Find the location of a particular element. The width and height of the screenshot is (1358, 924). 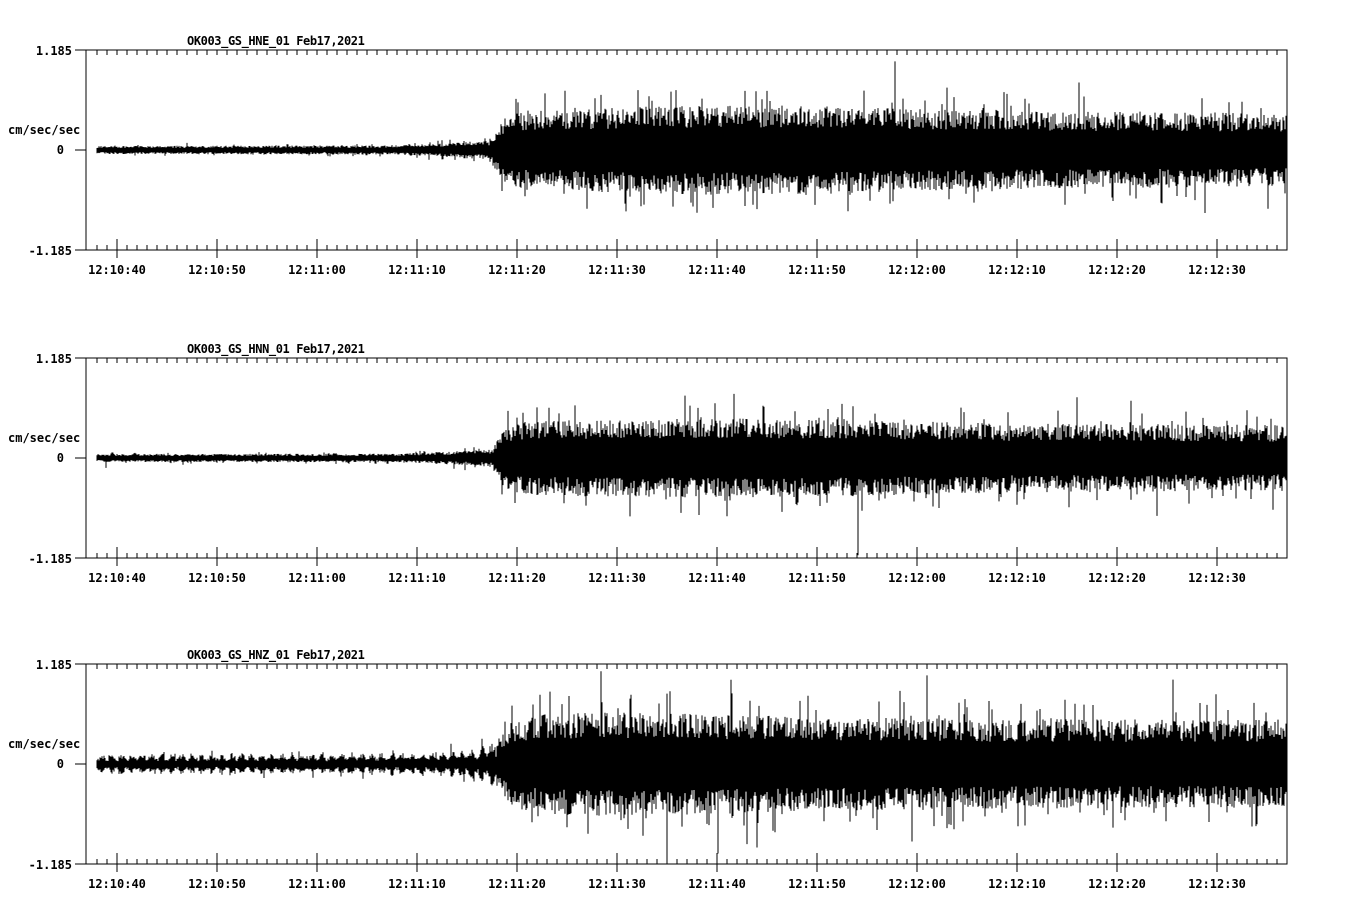

plot-title: OK003_GS_HNZ_01 Feb17,2021 is located at coordinates (276, 655).